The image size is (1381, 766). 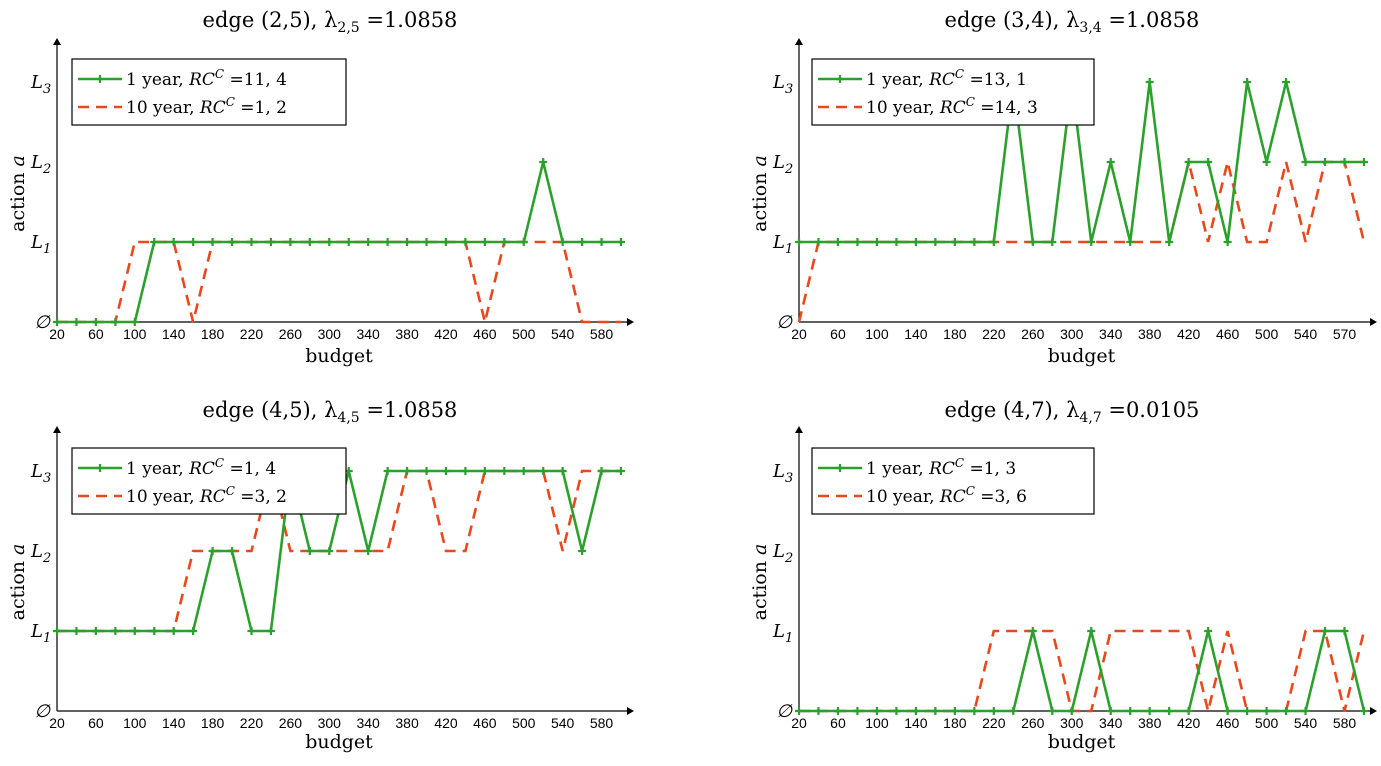 What do you see at coordinates (1033, 723) in the screenshot?
I see `x-tick-label: 260` at bounding box center [1033, 723].